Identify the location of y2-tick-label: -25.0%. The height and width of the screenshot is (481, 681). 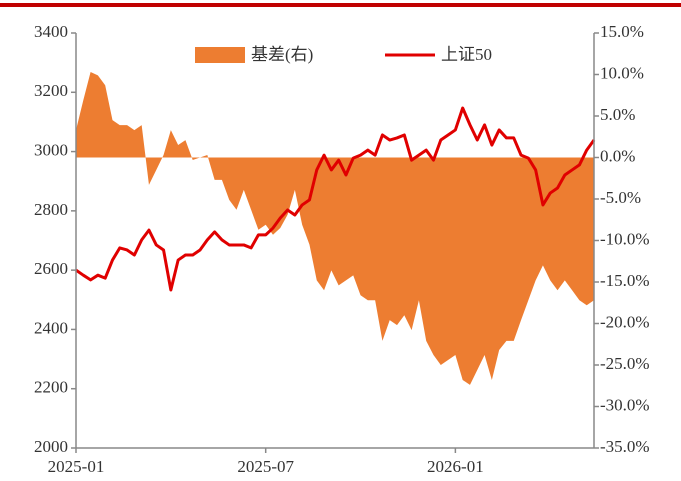
(625, 363).